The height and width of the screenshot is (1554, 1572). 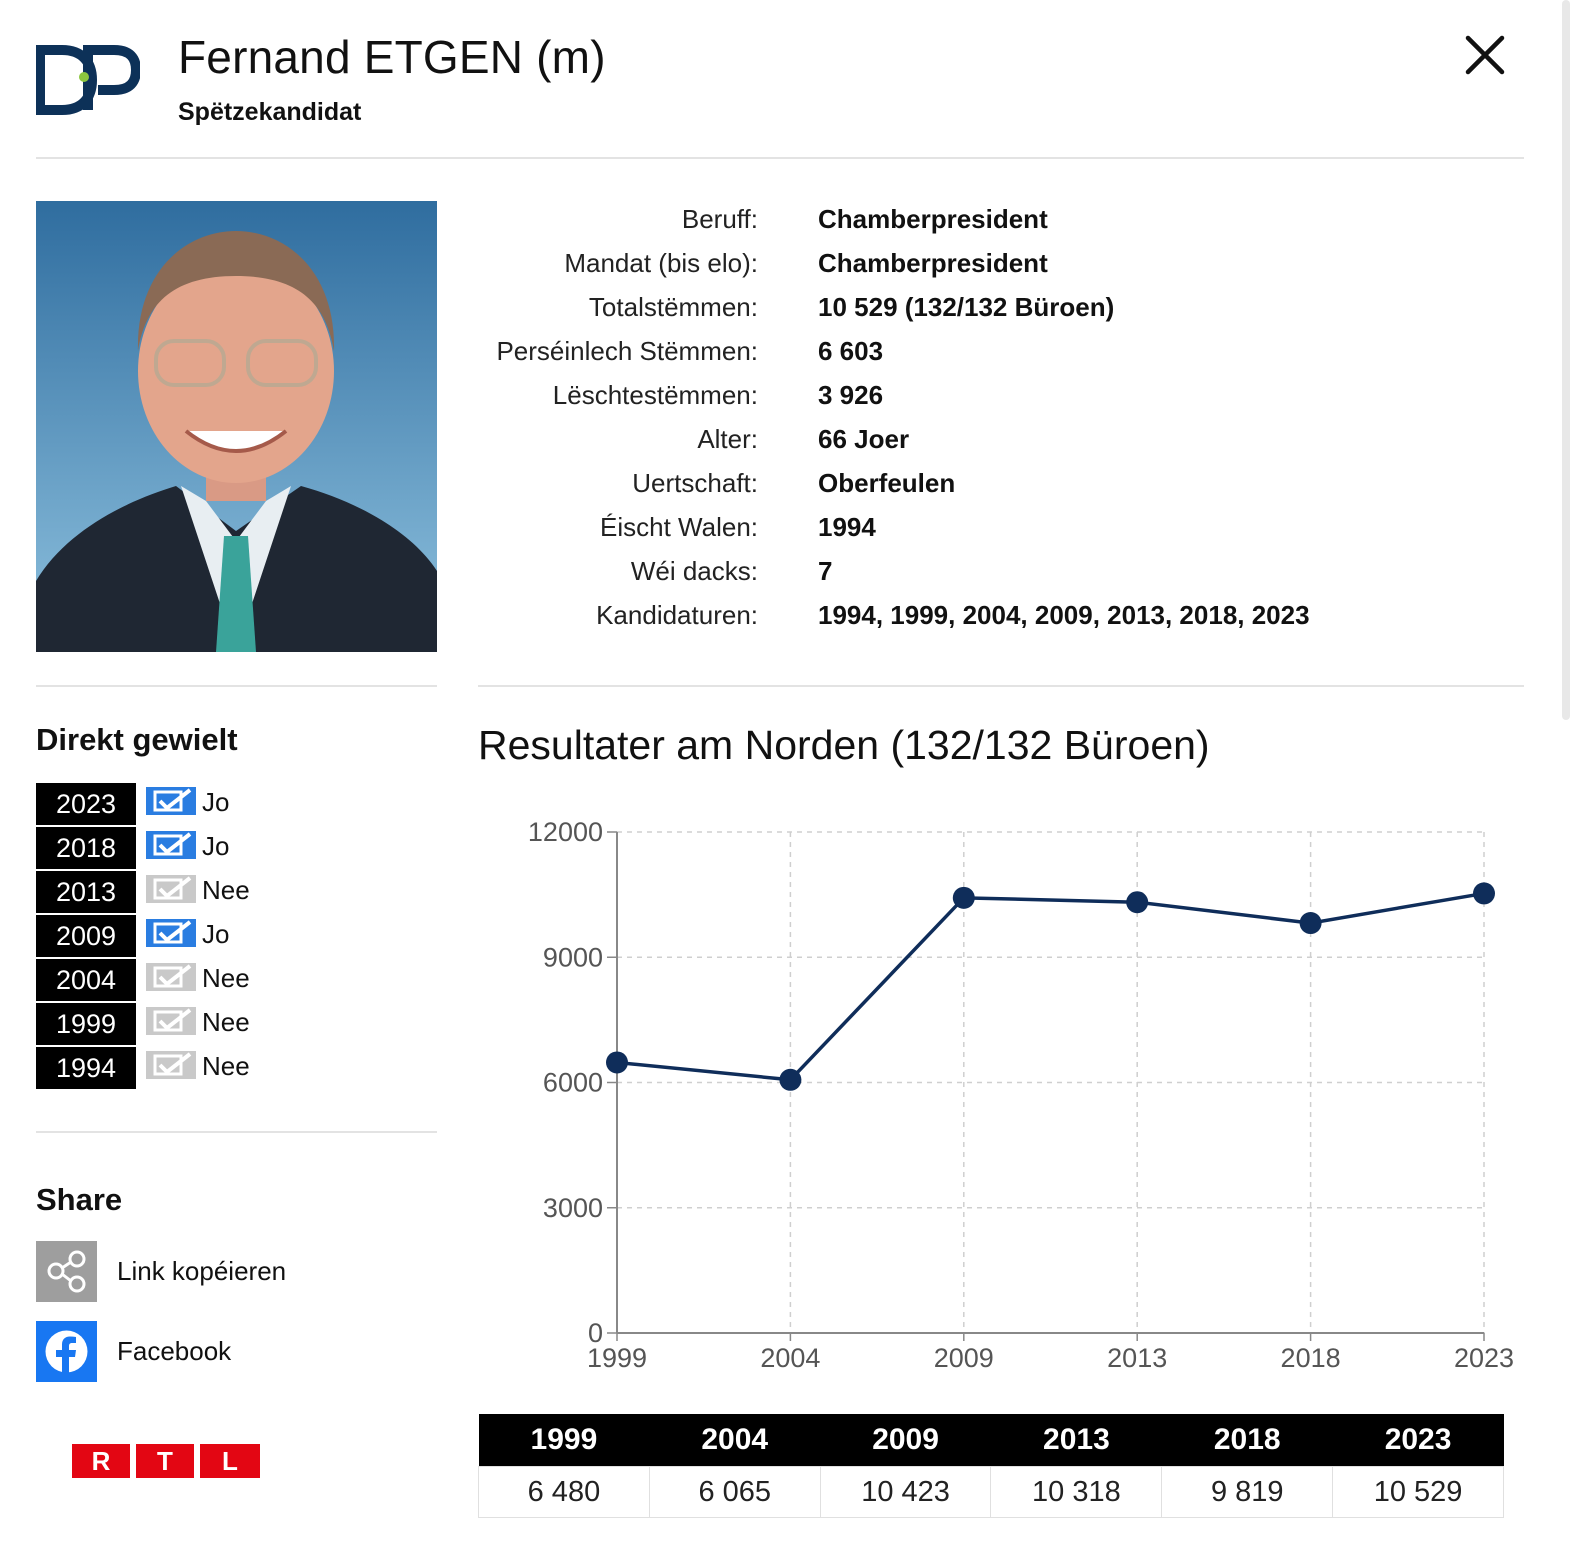 What do you see at coordinates (617, 1358) in the screenshot?
I see `x-tick-label: 1999` at bounding box center [617, 1358].